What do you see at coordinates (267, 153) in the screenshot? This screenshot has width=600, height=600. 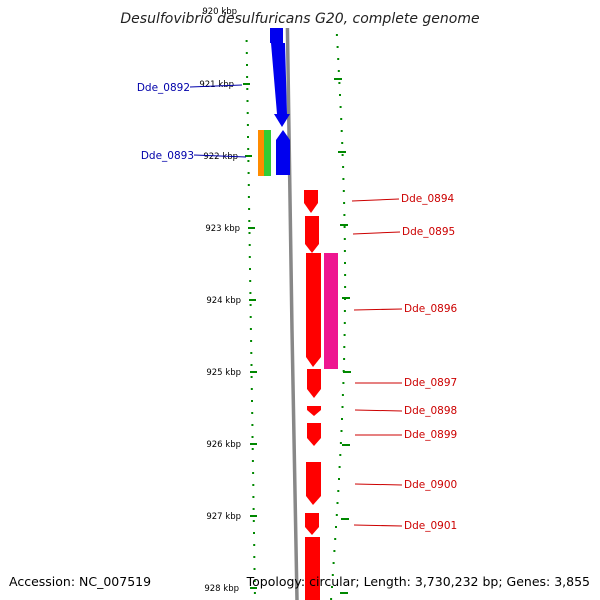 I see `gene-bar-green` at bounding box center [267, 153].